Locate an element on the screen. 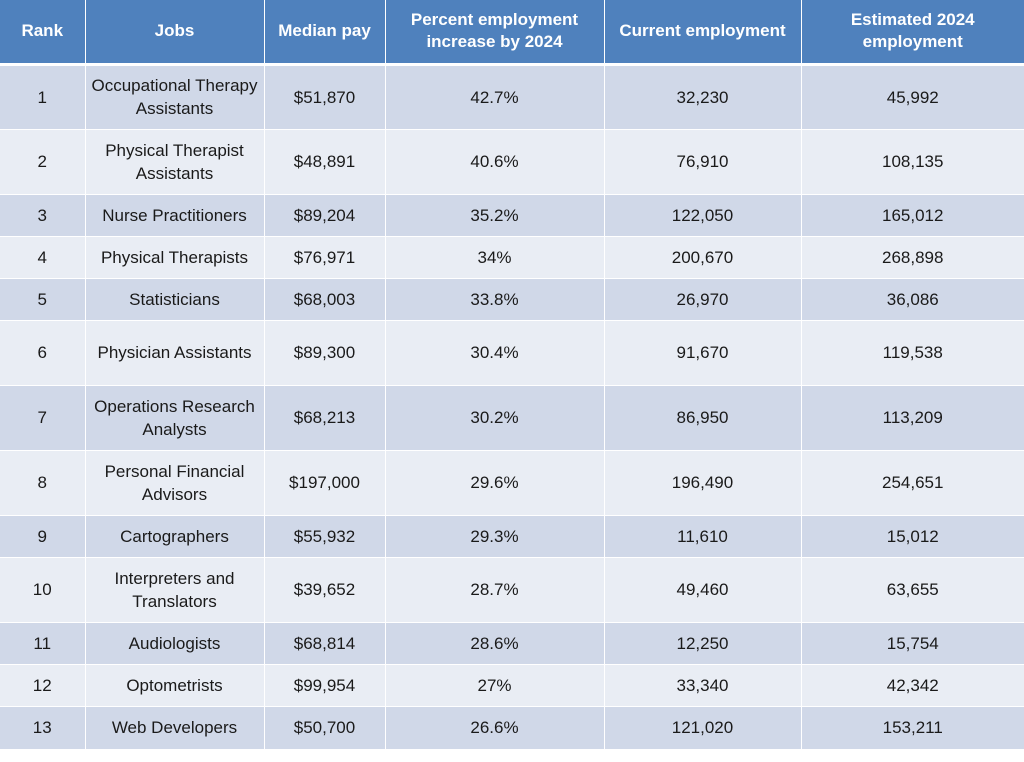 The width and height of the screenshot is (1024, 762). cell-estimated: 63,655 is located at coordinates (912, 590).